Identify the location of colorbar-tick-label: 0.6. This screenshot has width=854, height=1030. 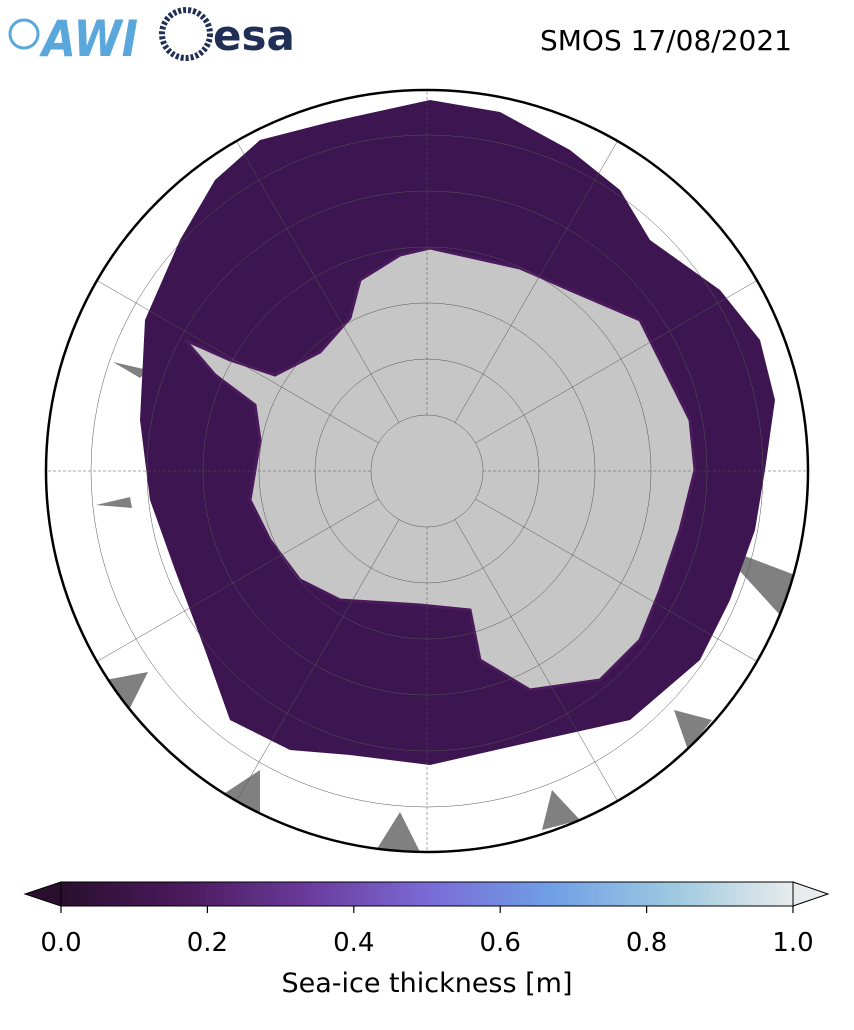
(500, 943).